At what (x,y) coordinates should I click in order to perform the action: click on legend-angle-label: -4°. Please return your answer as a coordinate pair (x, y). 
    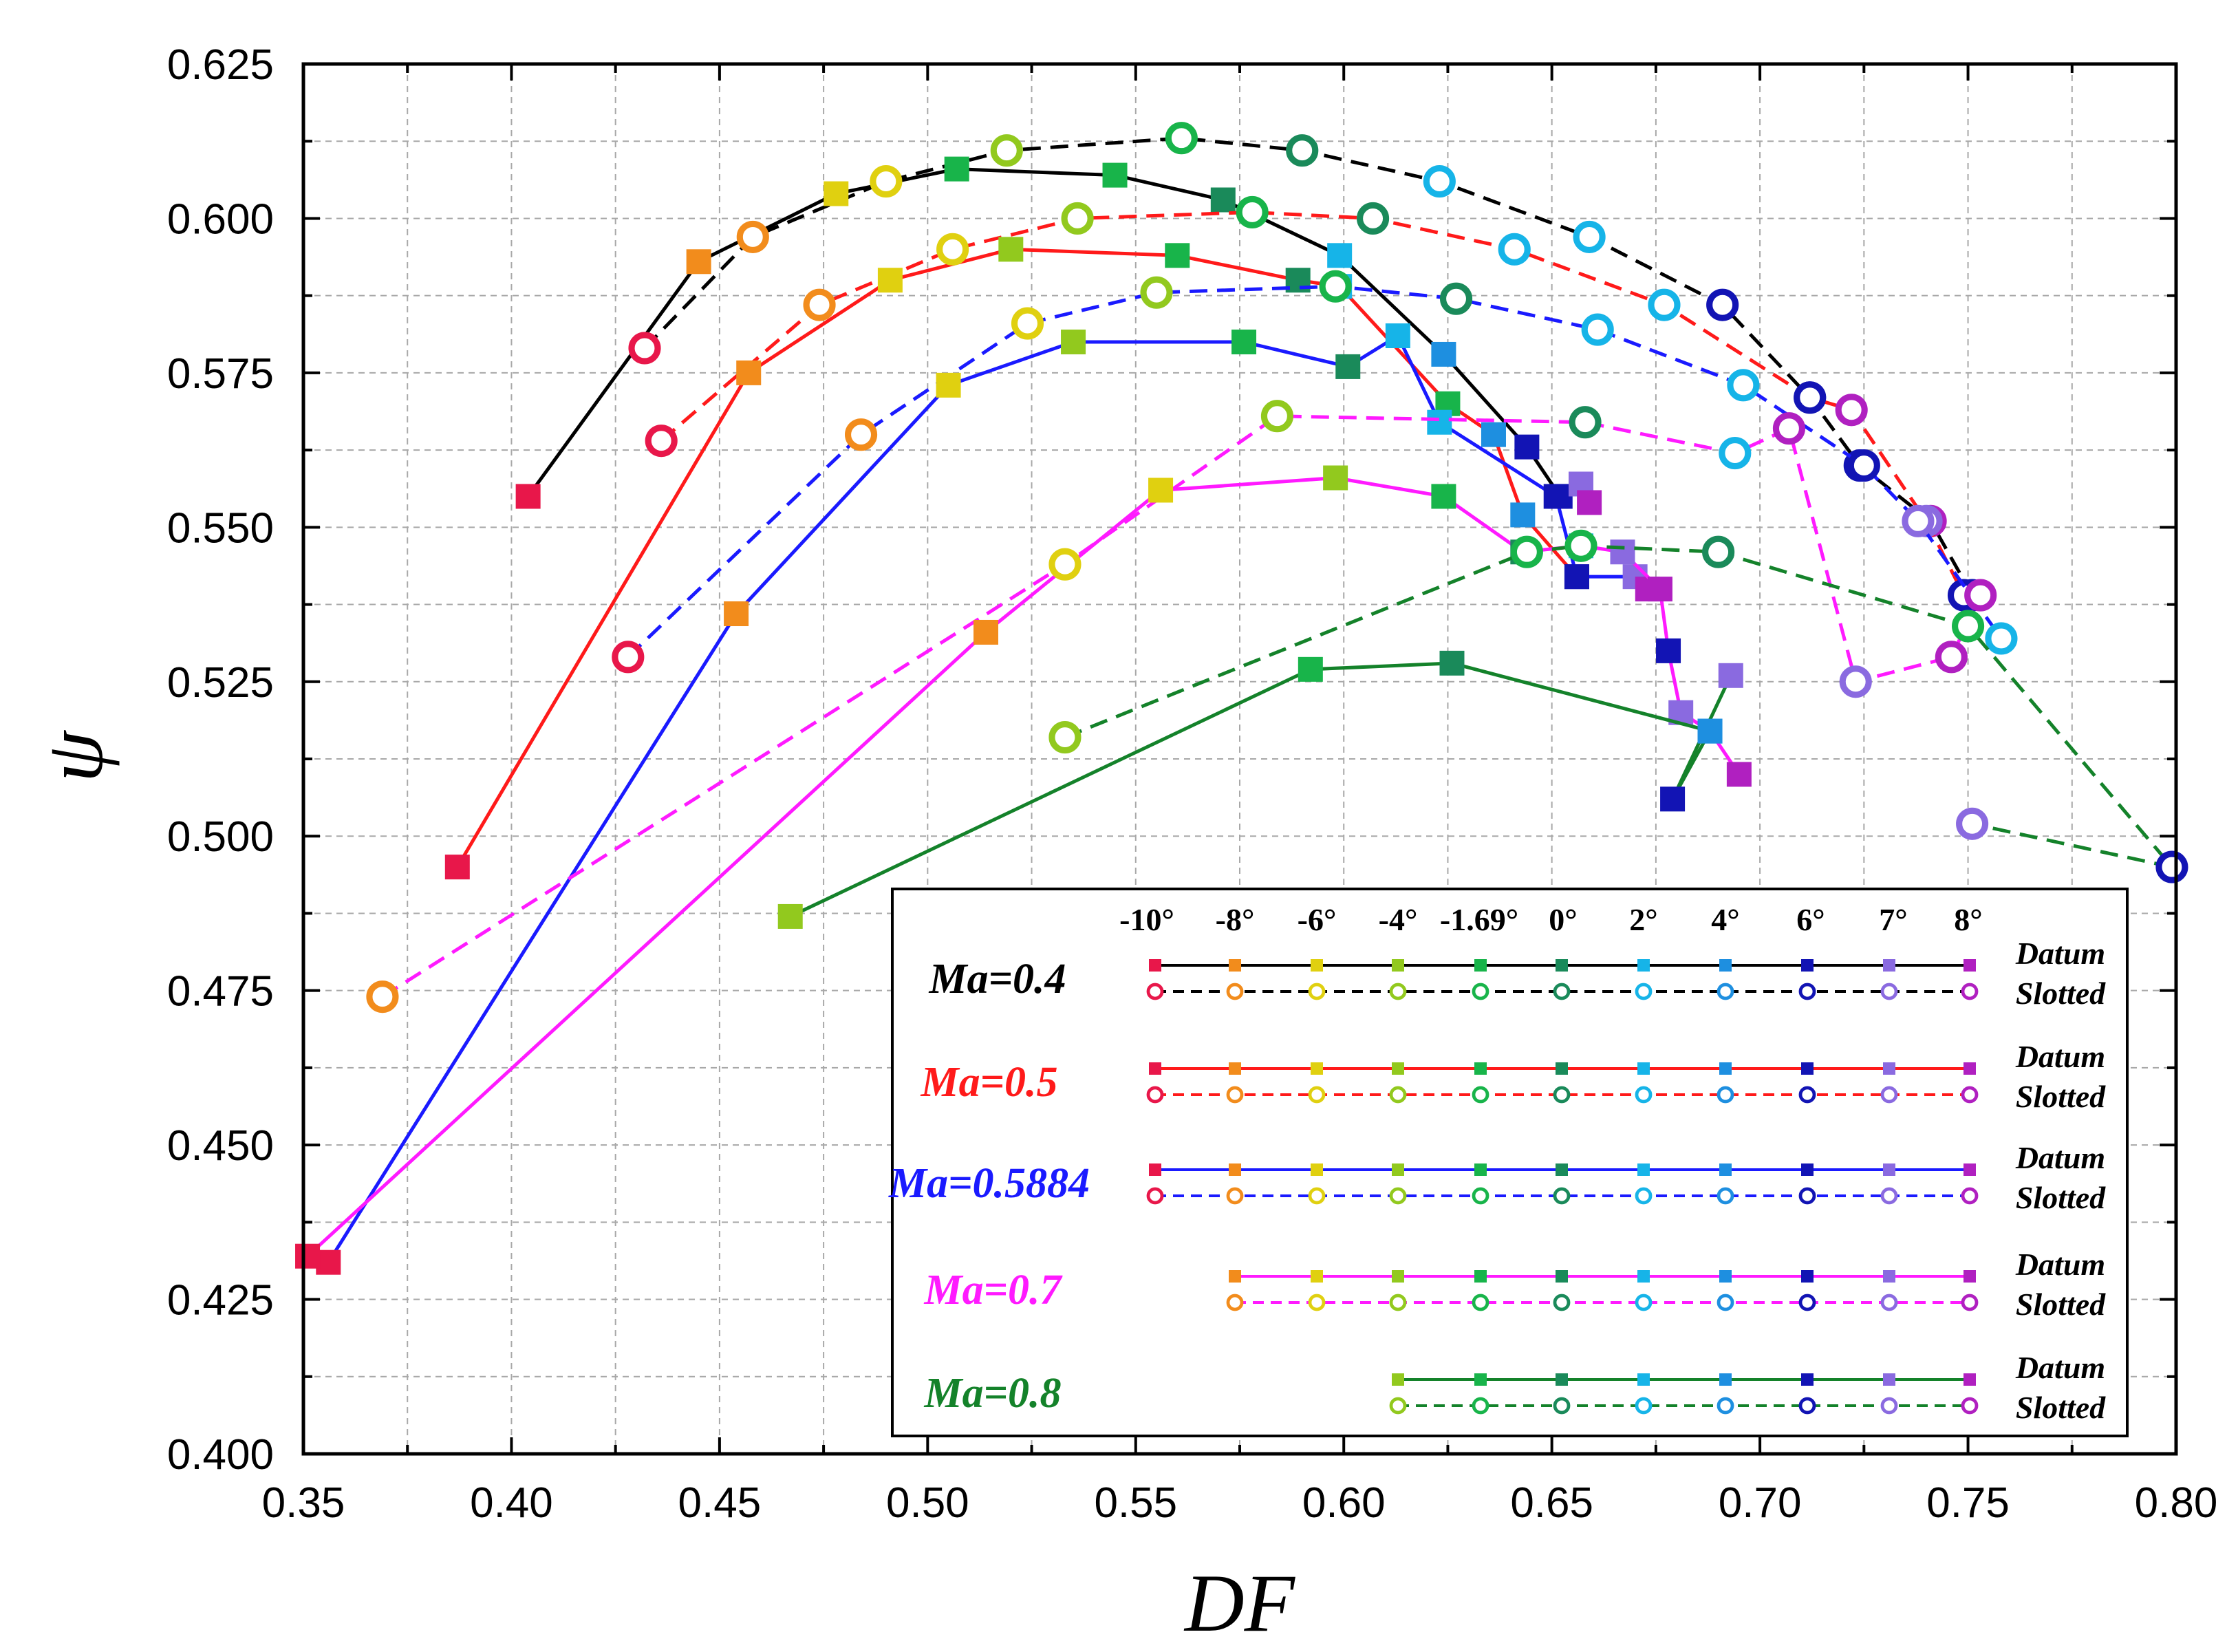
    Looking at the image, I should click on (1398, 919).